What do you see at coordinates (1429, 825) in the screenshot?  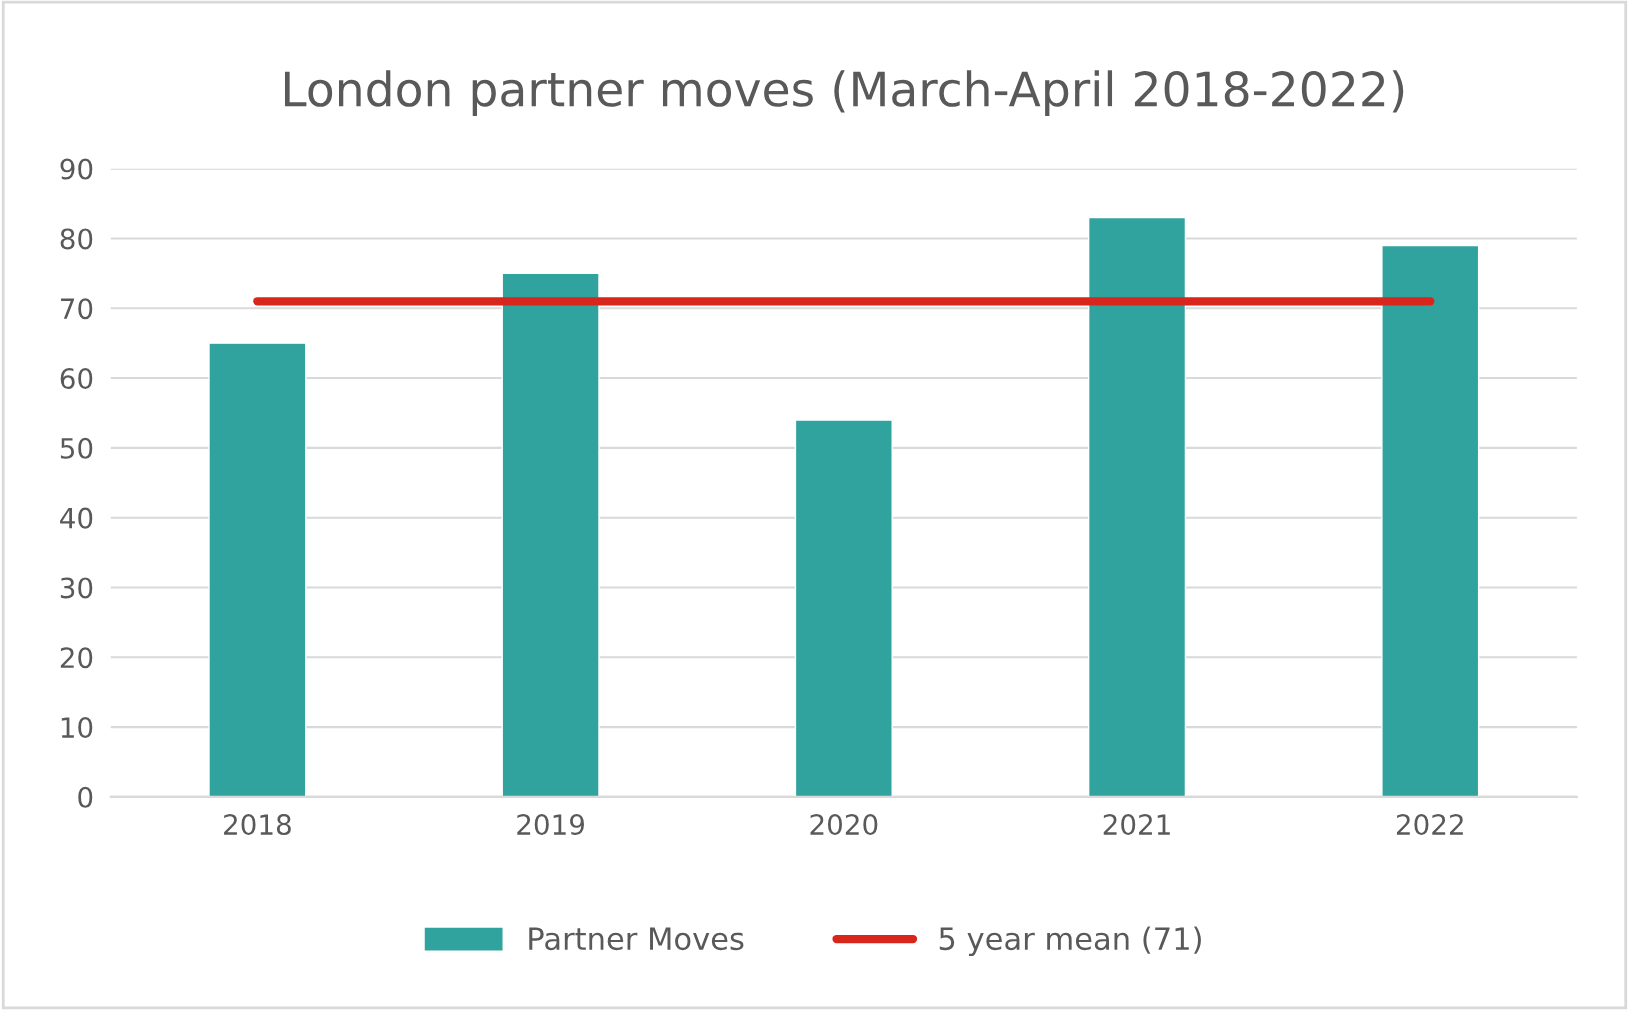 I see `x-tick-label: 2022` at bounding box center [1429, 825].